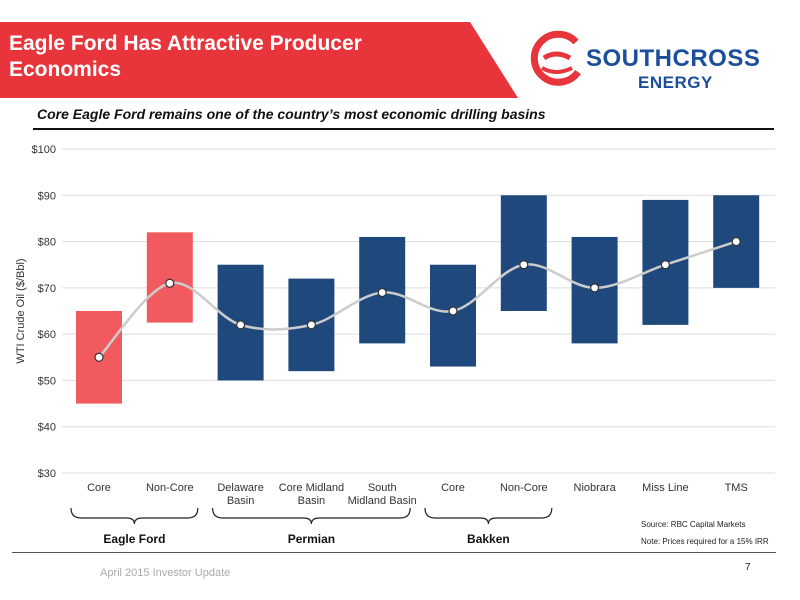  I want to click on y-tick-label: $30, so click(47, 474).